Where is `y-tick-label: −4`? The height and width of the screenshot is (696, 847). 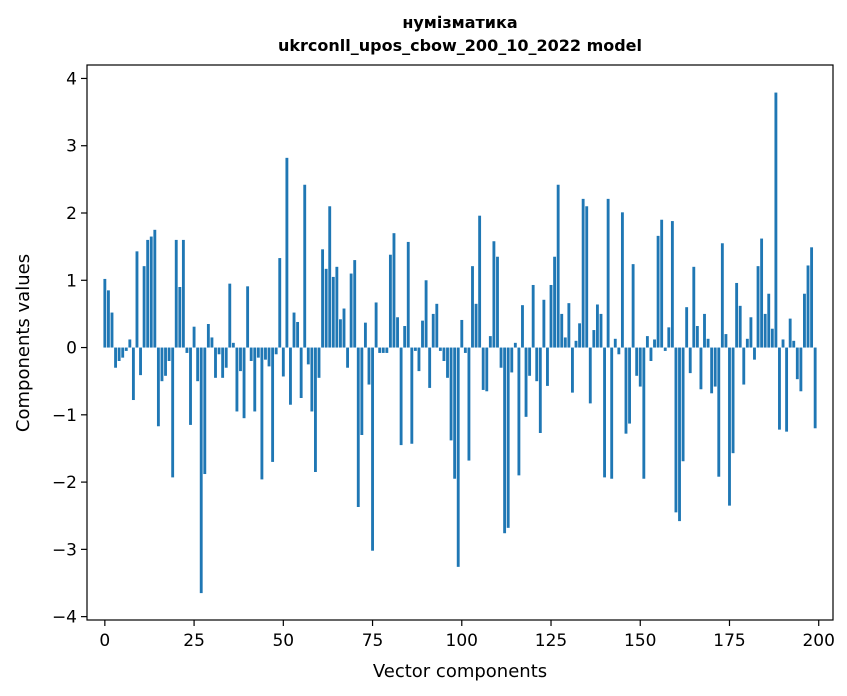 y-tick-label: −4 is located at coordinates (64, 618).